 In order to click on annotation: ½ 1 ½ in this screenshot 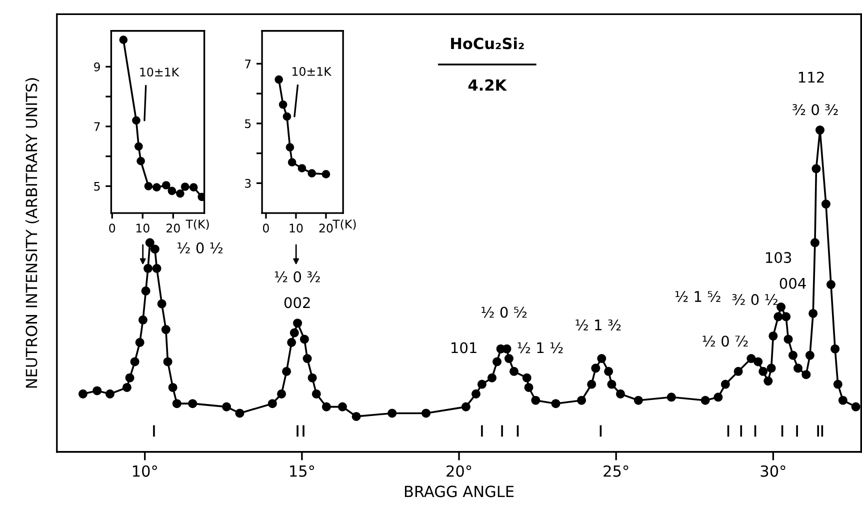, I will do `click(540, 348)`.